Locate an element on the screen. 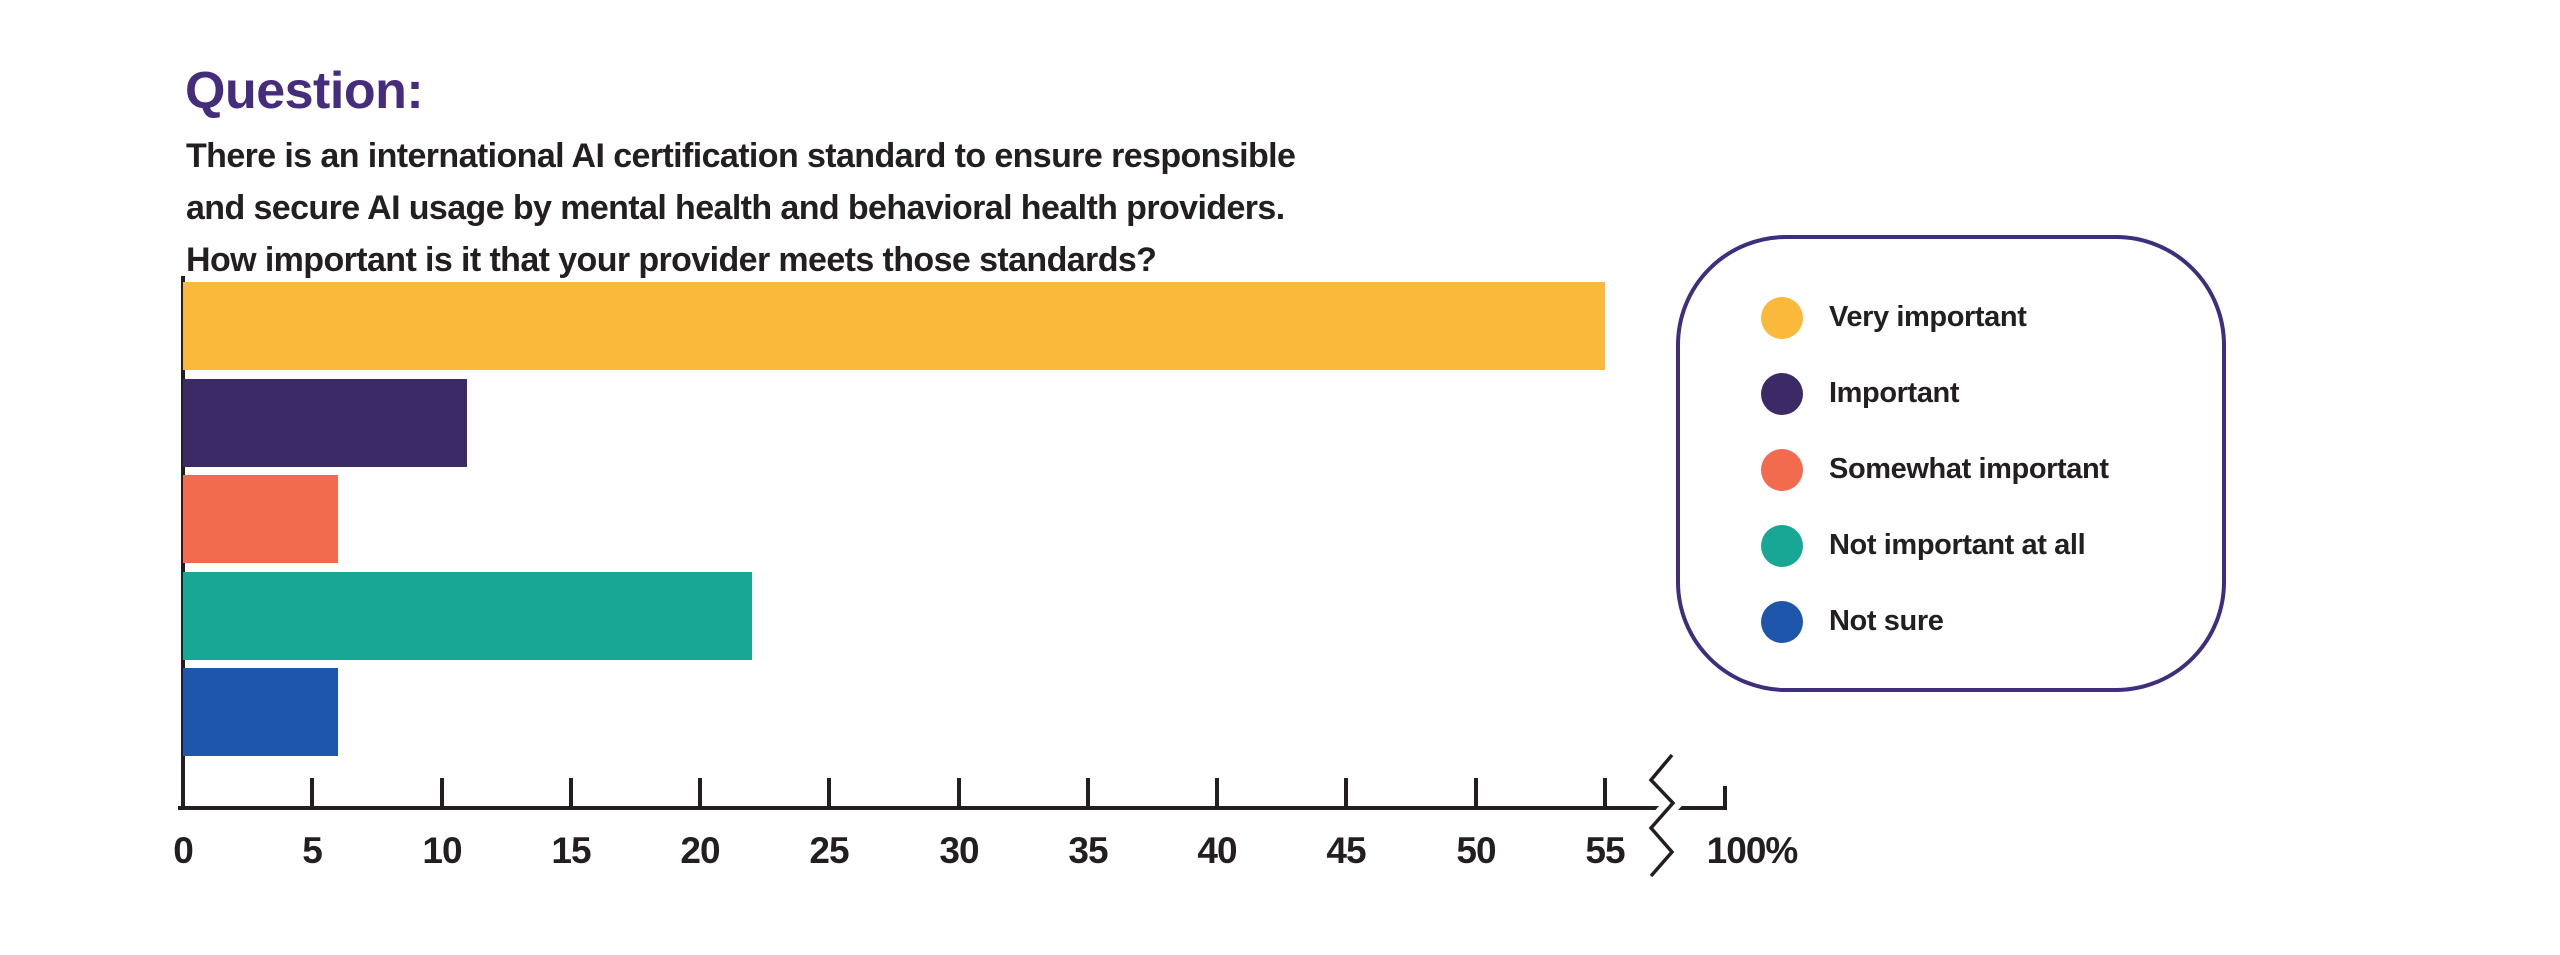  legend-item-important: Important is located at coordinates (1951, 394).